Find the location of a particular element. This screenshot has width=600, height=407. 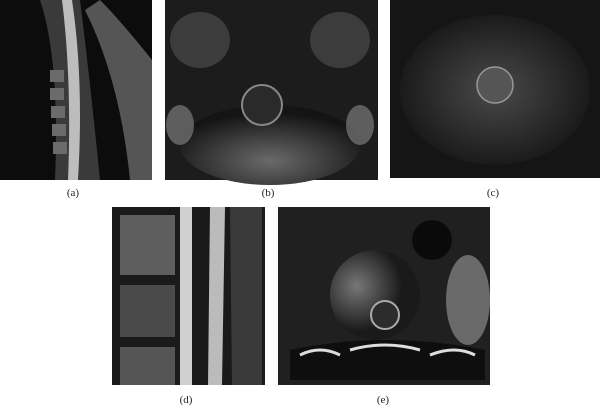

panel-label: (e) is located at coordinates (383, 400).